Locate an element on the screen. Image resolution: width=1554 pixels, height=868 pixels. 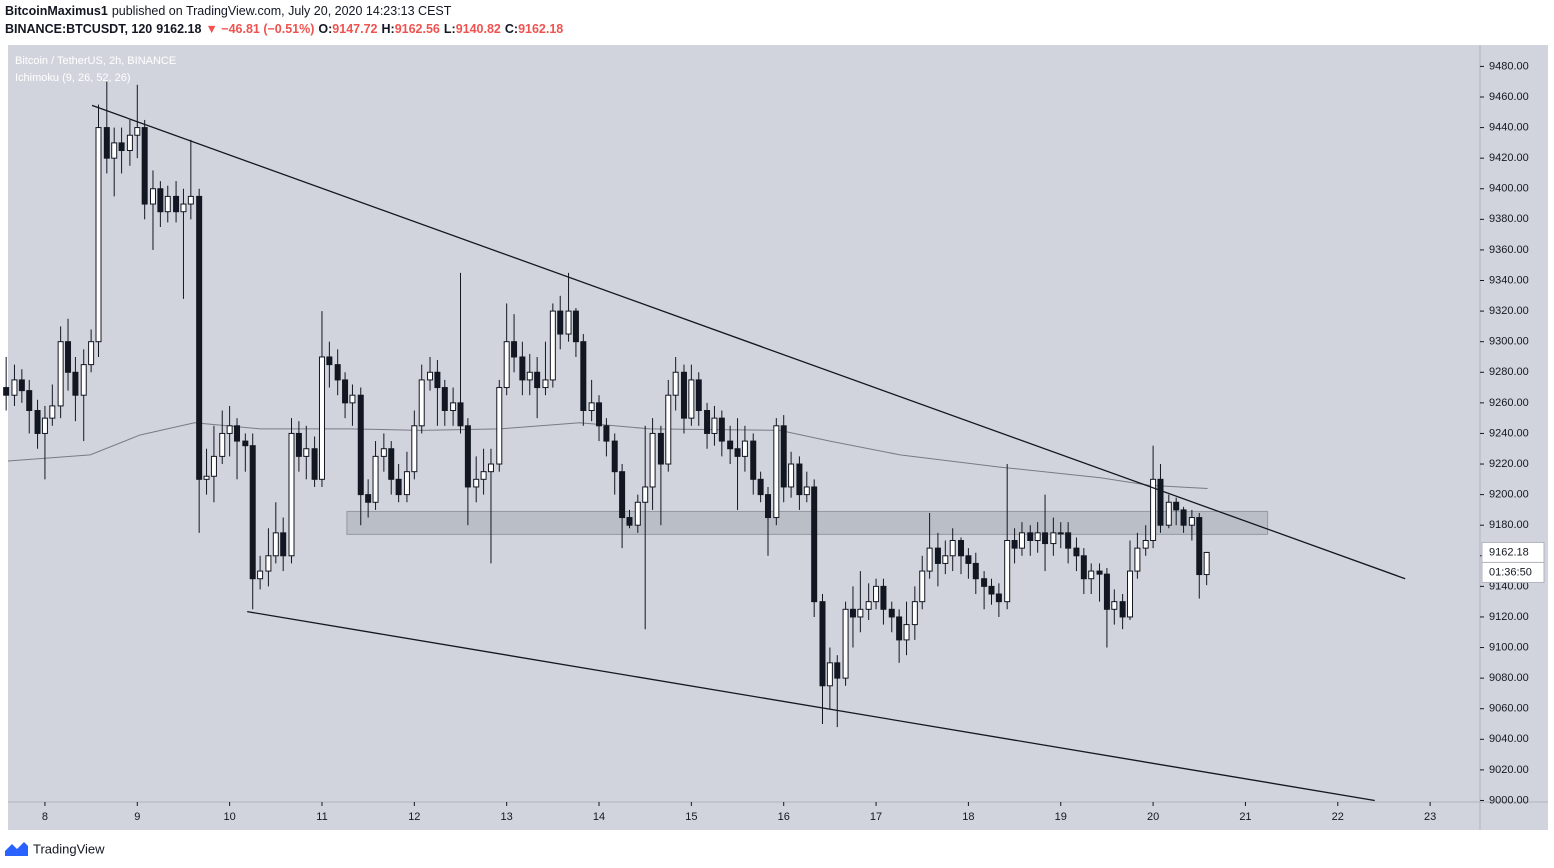
y-tick-label: 9460.00 is located at coordinates (1509, 97).